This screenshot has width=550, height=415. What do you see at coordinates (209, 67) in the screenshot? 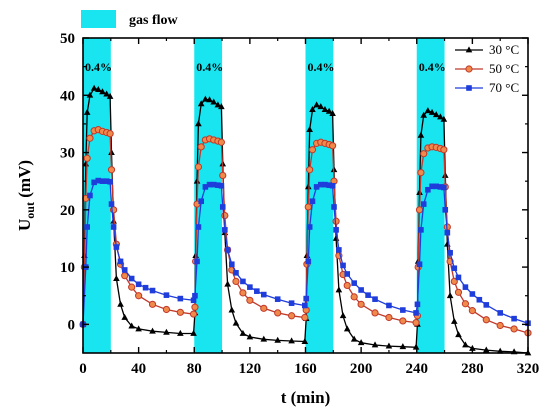
I see `band-concentration-label: 0.4%` at bounding box center [209, 67].